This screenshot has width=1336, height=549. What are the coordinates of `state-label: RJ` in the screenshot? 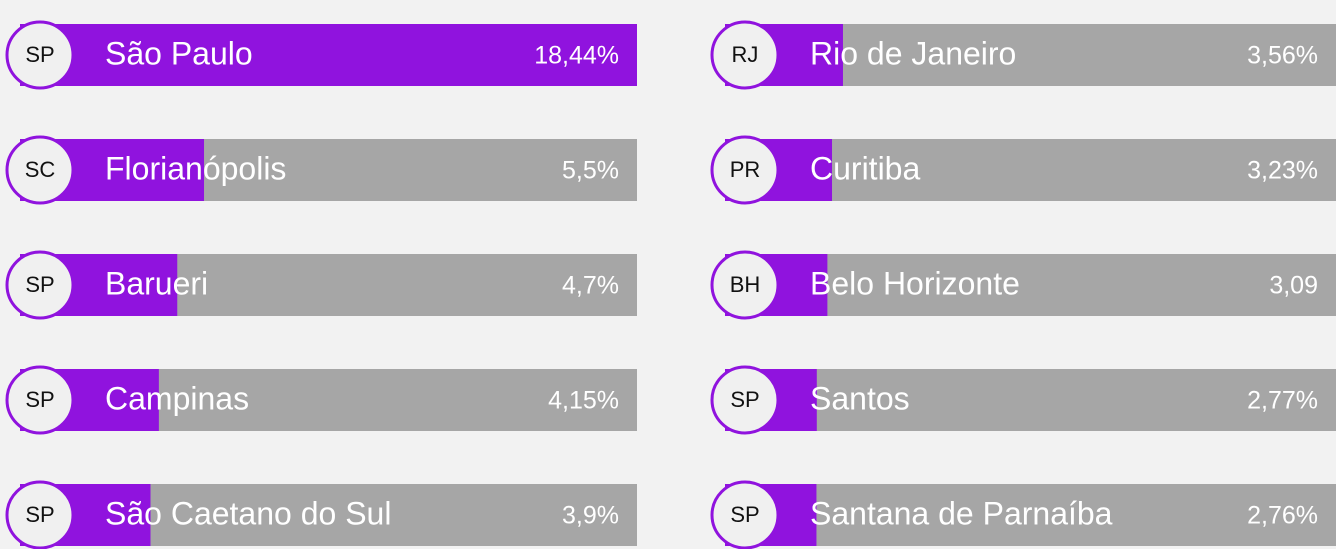 It's located at (745, 54).